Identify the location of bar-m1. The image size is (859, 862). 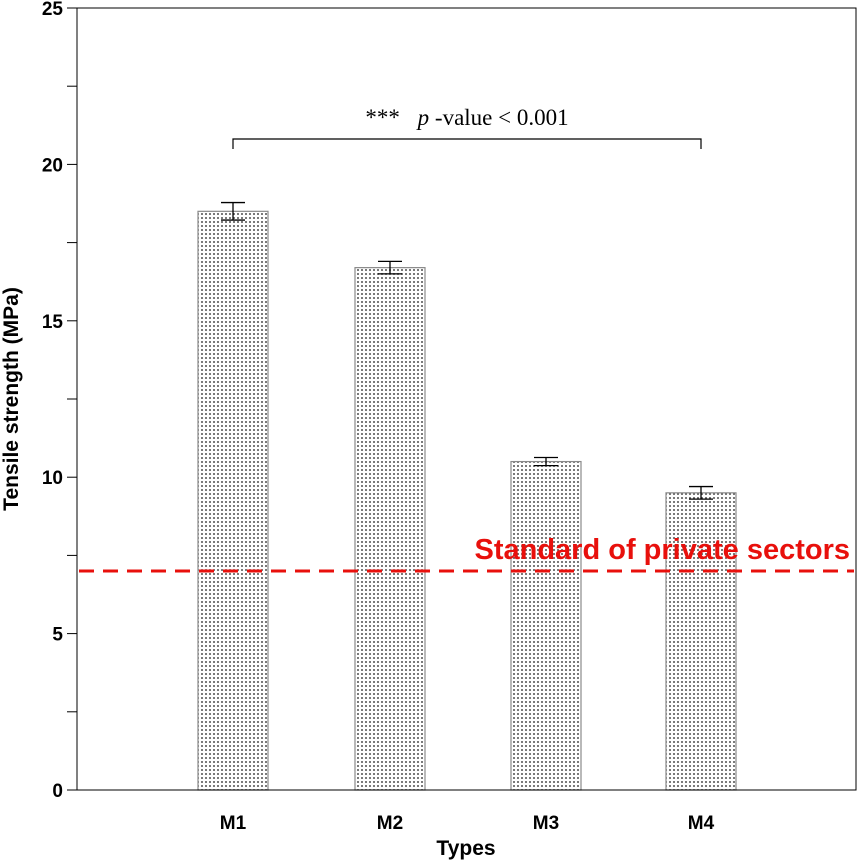
(233, 500).